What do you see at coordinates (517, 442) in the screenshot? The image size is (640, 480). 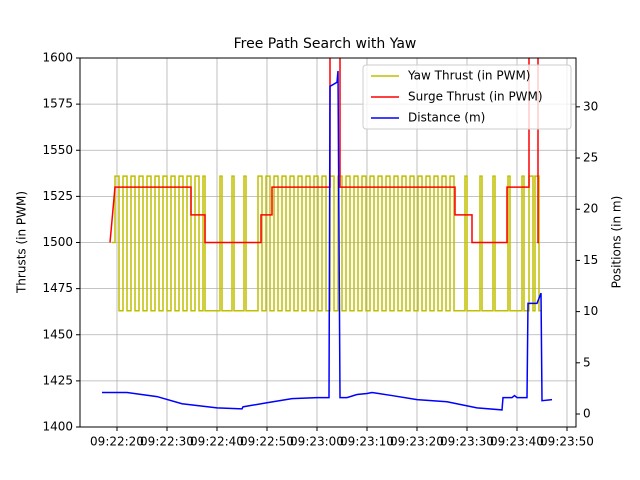 I see `x-tick-label: 09:23:40` at bounding box center [517, 442].